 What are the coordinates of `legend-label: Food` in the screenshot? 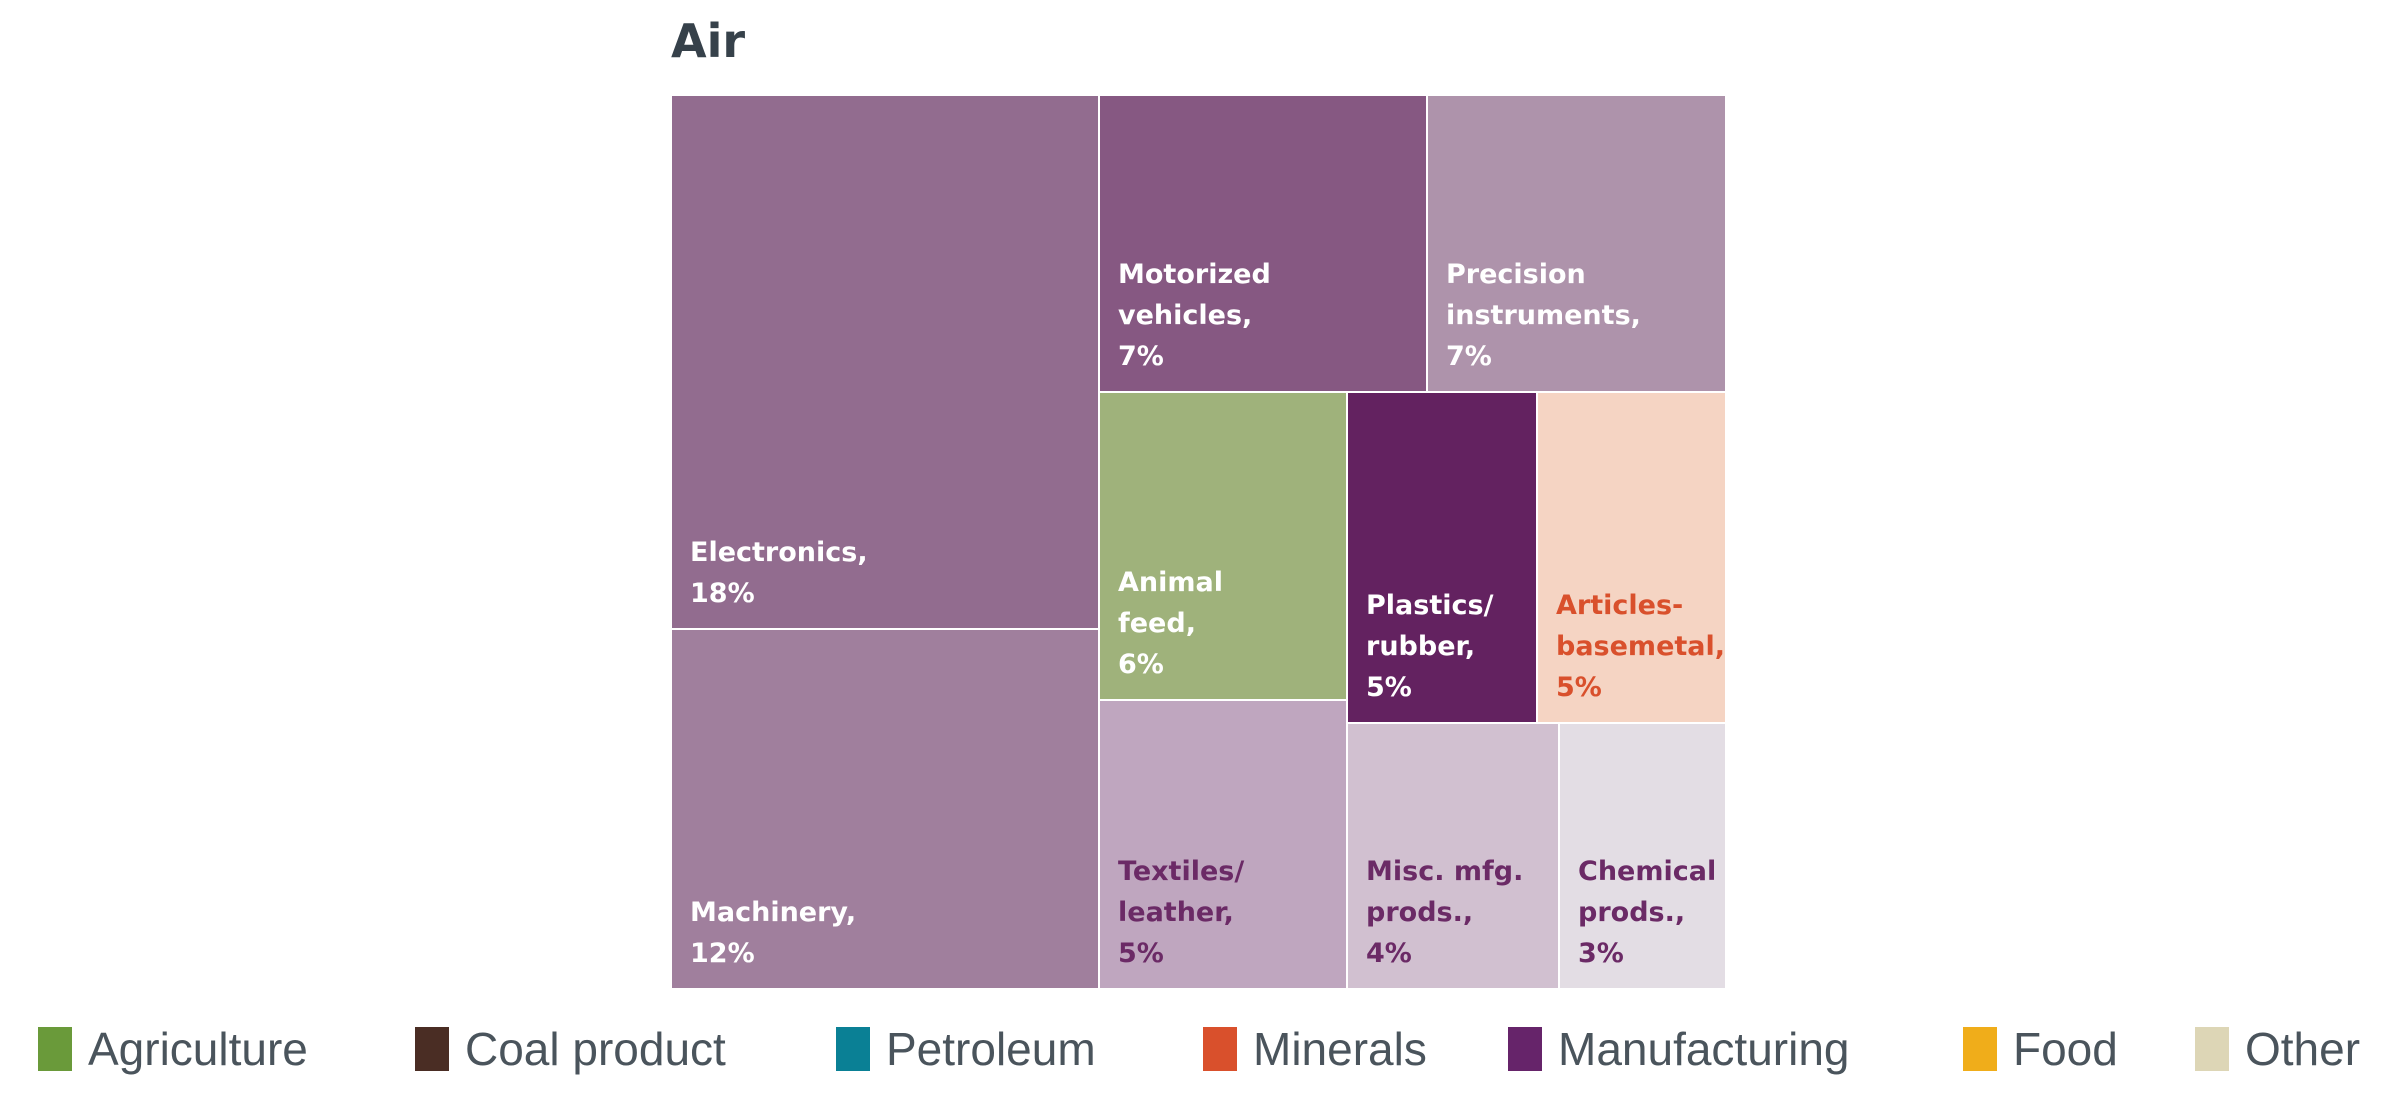 It's located at (2065, 1049).